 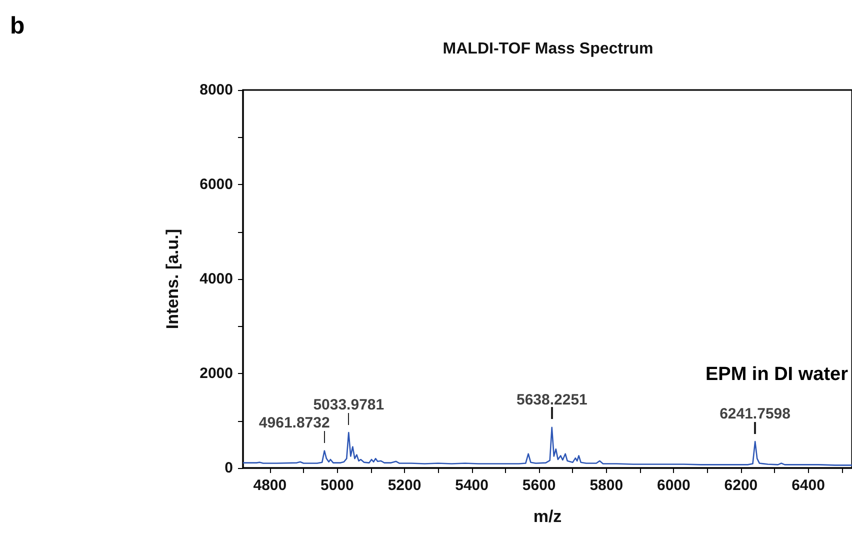 What do you see at coordinates (216, 373) in the screenshot?
I see `y-tick-label: 2000` at bounding box center [216, 373].